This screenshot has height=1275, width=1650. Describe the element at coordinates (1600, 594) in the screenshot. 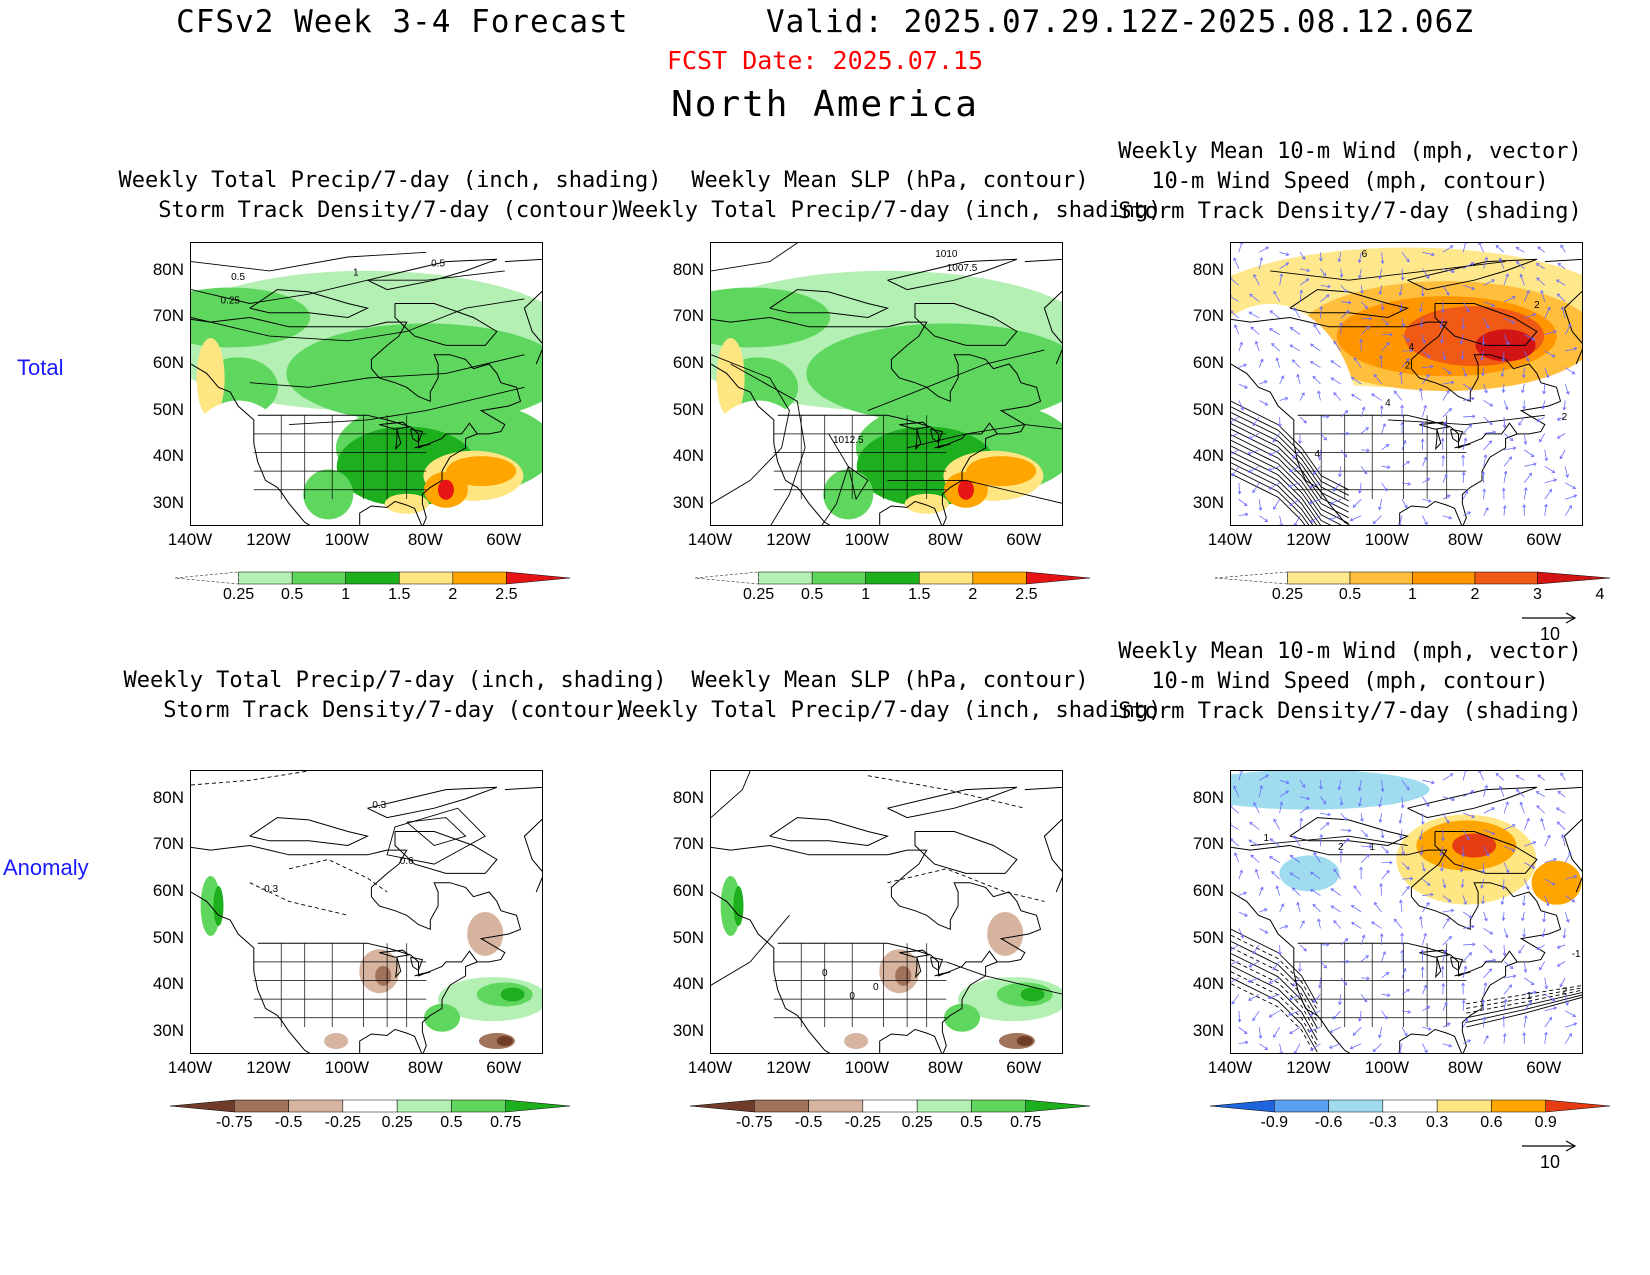

I see `colorbar-tick-label: 4` at that location.